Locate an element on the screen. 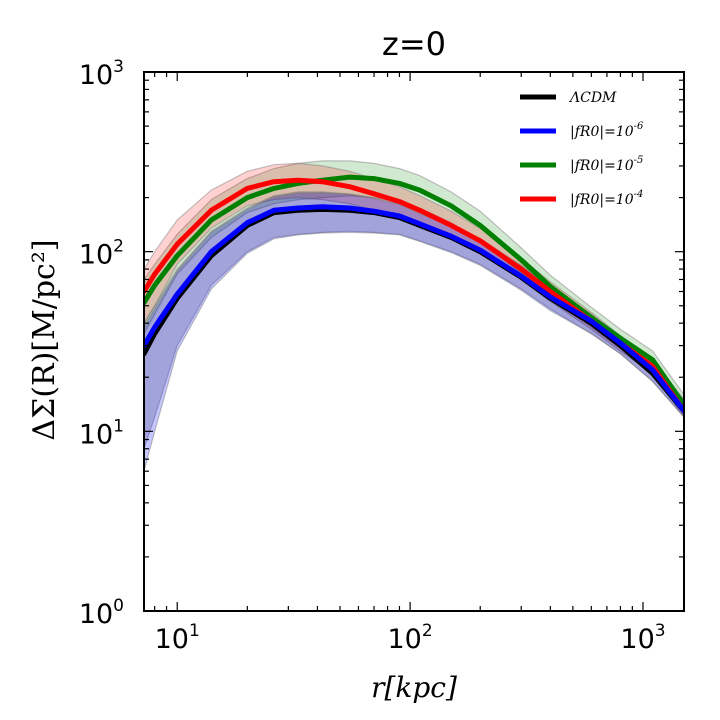 Image resolution: width=720 pixels, height=720 pixels. legend-label-3: |fR0|=10-4 is located at coordinates (606, 198).